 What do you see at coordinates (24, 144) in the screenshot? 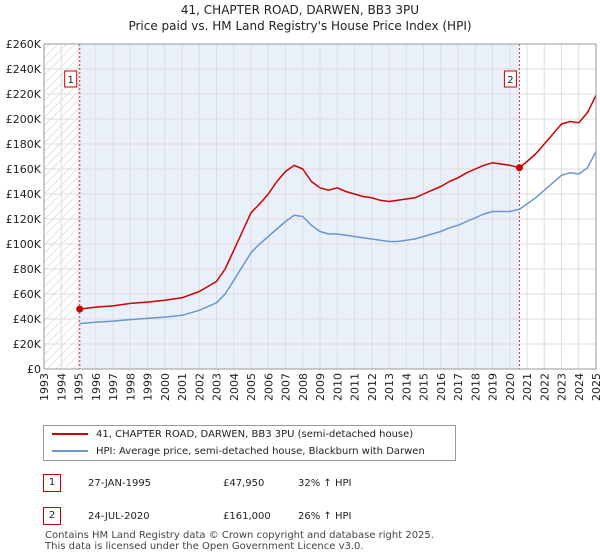
I see `y-tick-label: £180K` at bounding box center [24, 144].